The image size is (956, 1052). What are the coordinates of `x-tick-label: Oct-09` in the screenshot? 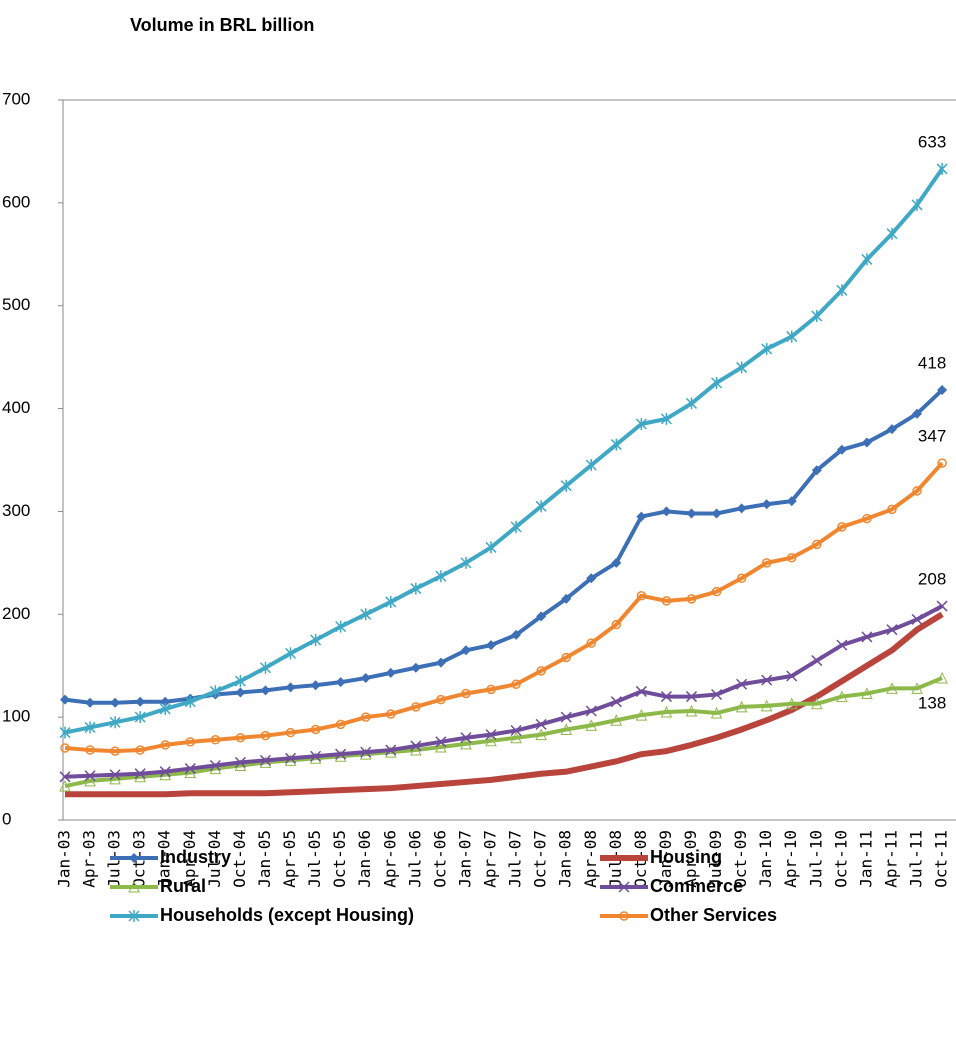 It's located at (740, 859).